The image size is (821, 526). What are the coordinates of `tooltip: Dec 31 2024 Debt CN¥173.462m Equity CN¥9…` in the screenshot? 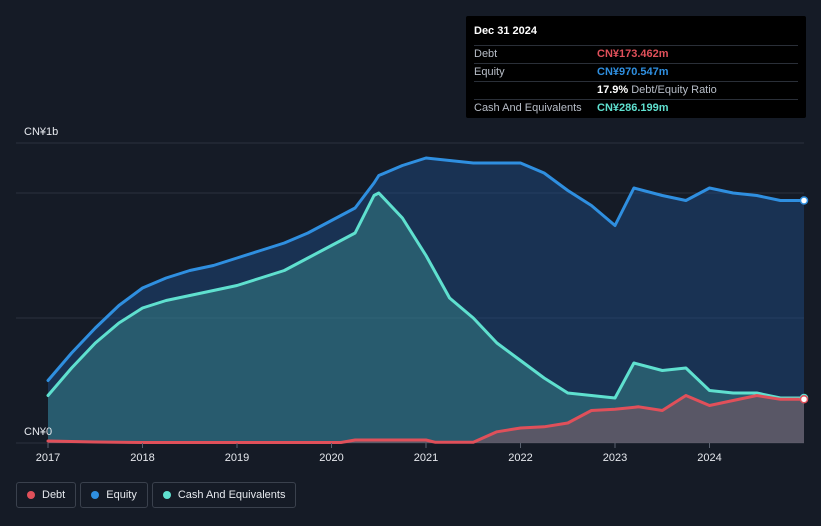 It's located at (636, 67).